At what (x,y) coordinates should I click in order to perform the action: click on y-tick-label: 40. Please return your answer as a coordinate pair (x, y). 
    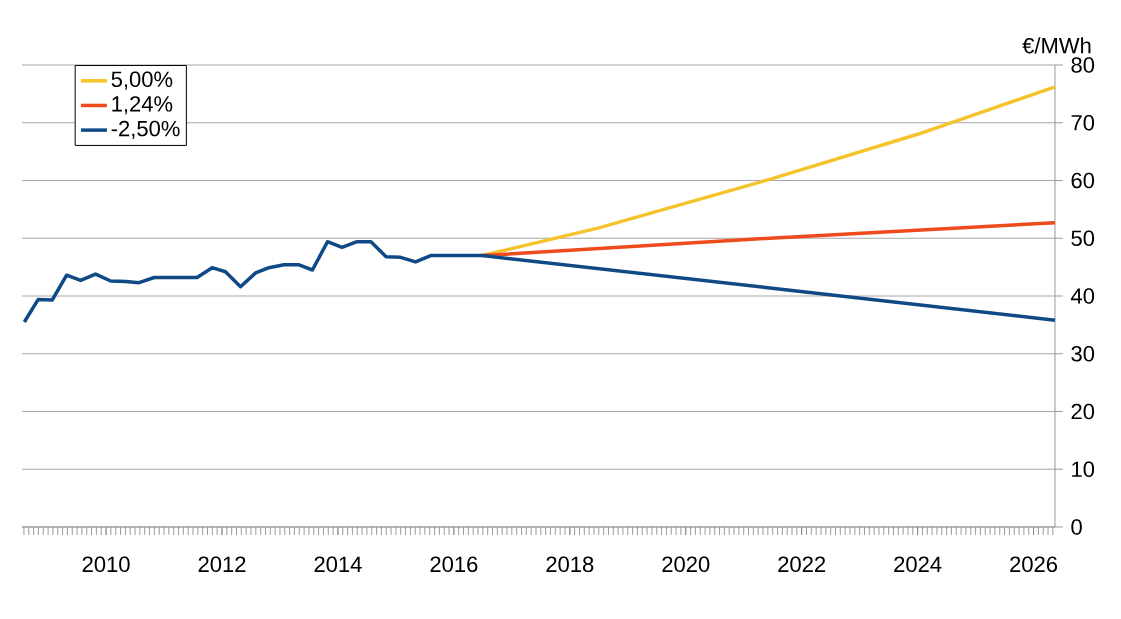
    Looking at the image, I should click on (1082, 296).